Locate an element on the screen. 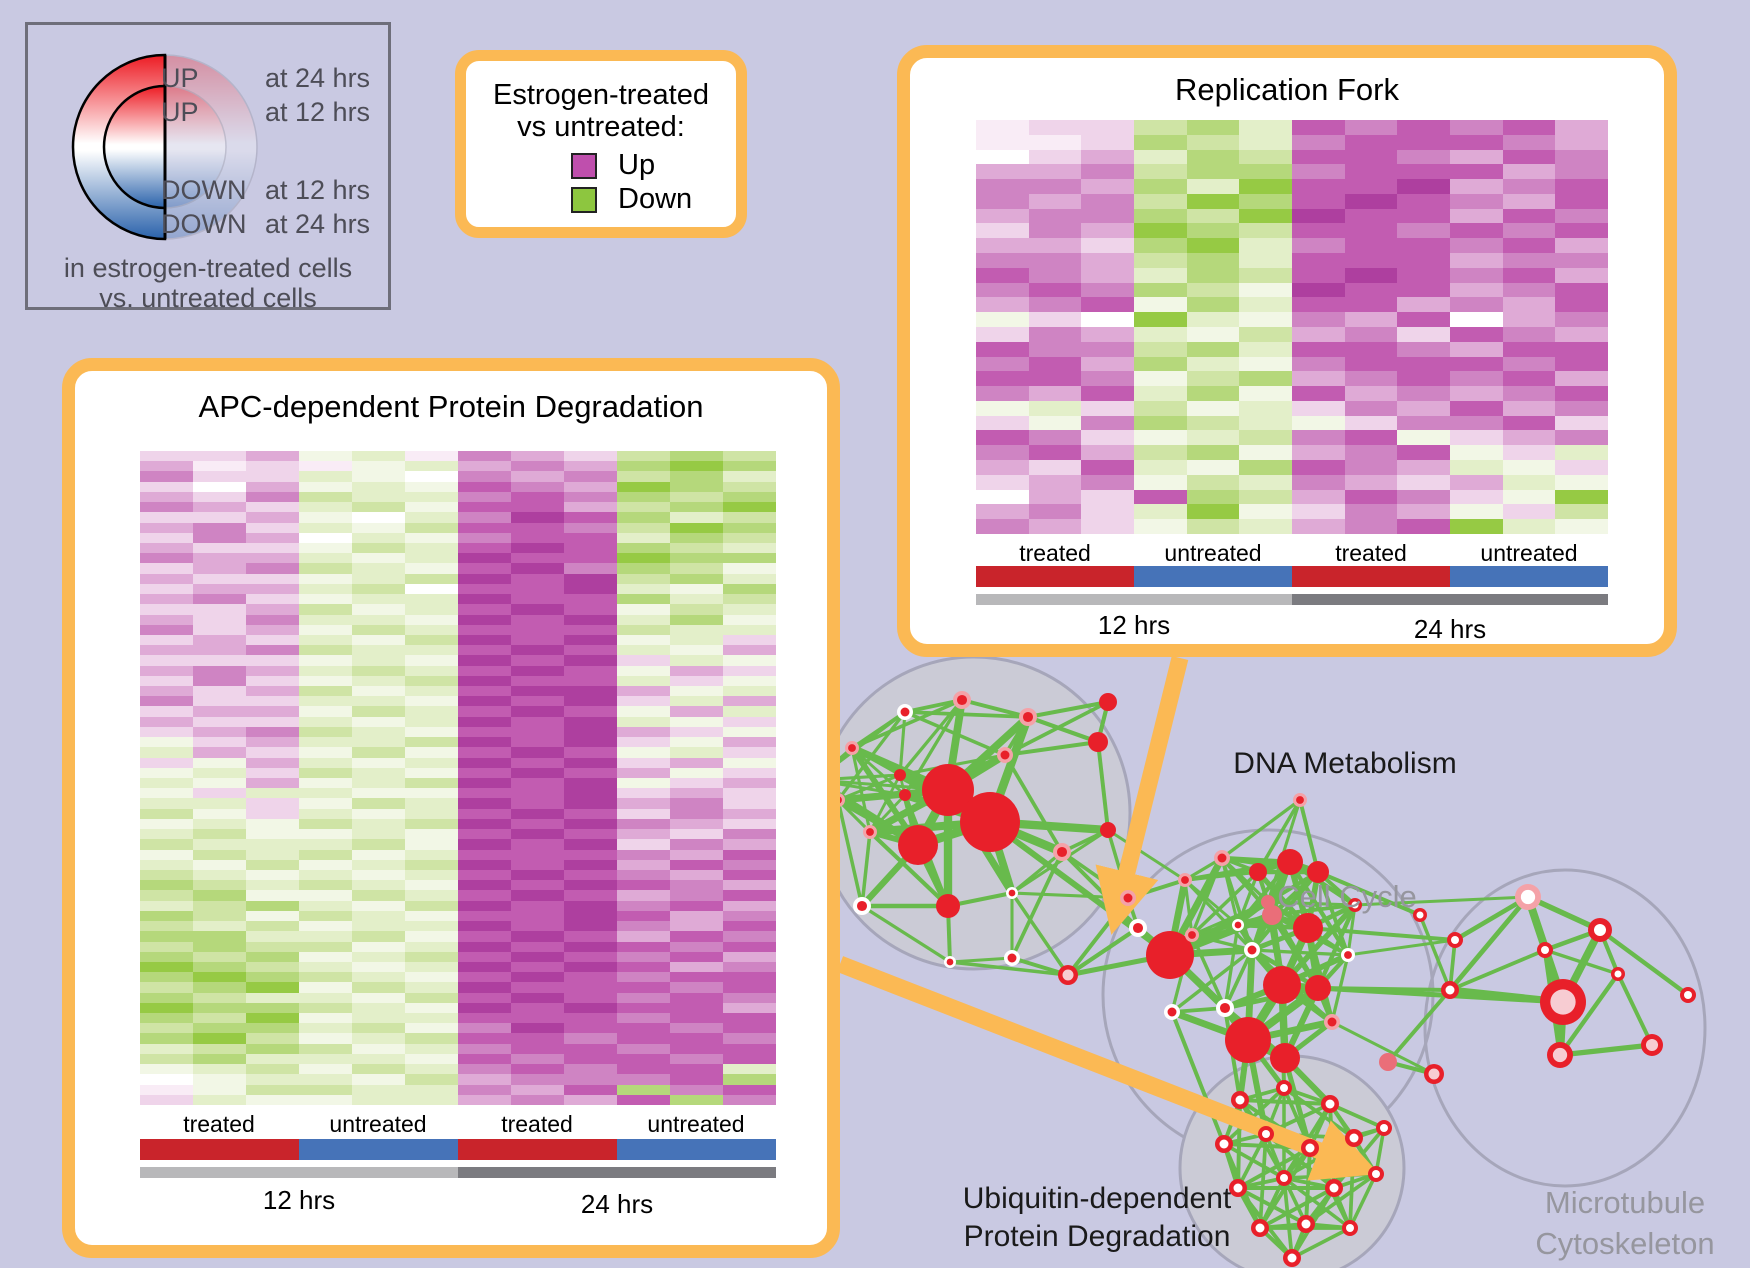 Image resolution: width=1750 pixels, height=1279 pixels. apc-24h-bar is located at coordinates (617, 1172).